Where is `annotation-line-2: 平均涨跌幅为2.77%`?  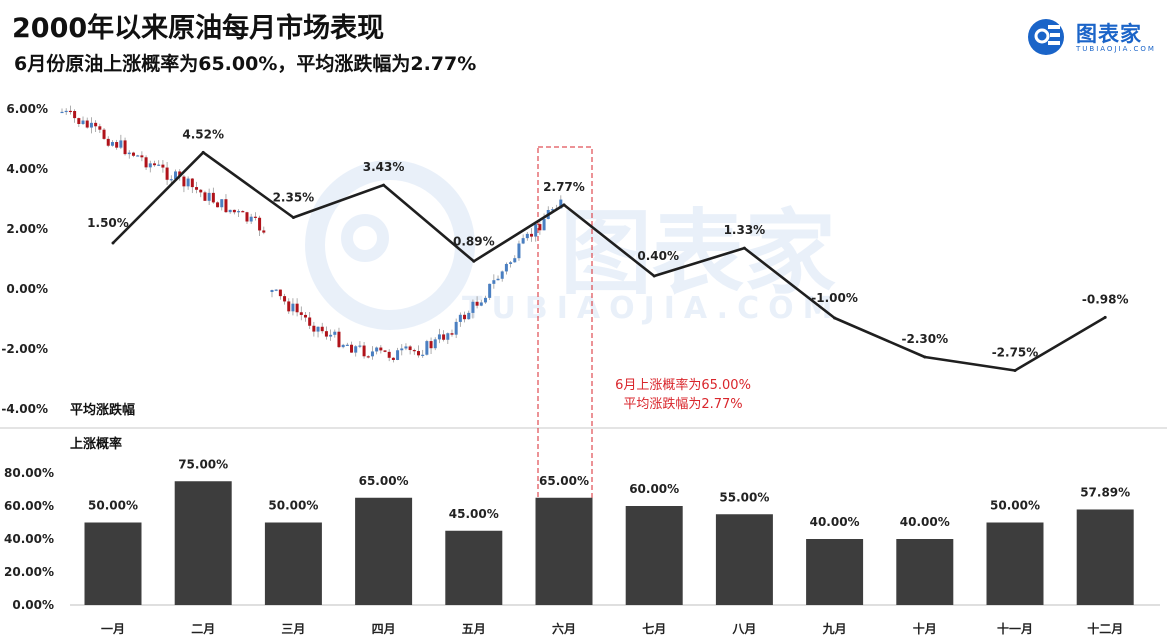 annotation-line-2: 平均涨跌幅为2.77% is located at coordinates (682, 404).